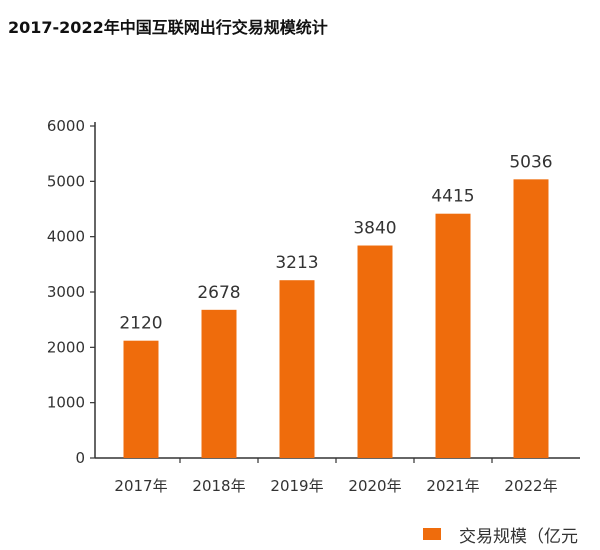  What do you see at coordinates (530, 486) in the screenshot?
I see `x-tick-label: 2022年` at bounding box center [530, 486].